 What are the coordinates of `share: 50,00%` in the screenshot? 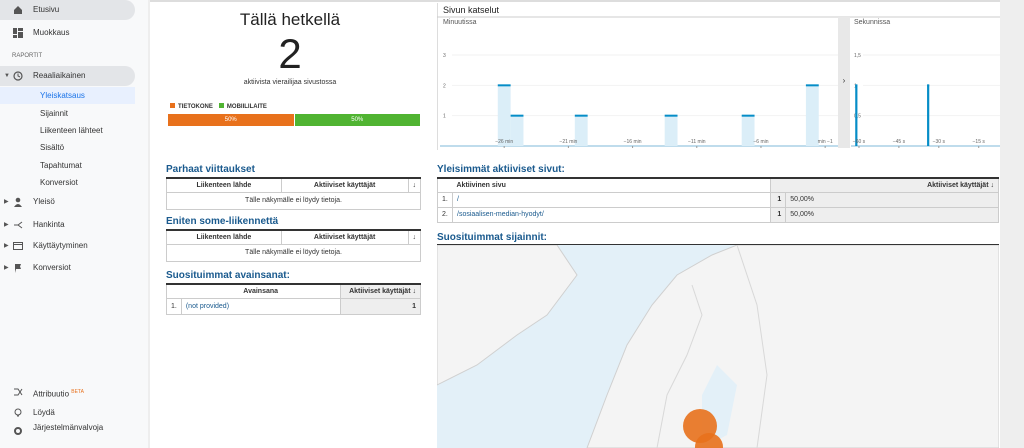 It's located at (892, 199).